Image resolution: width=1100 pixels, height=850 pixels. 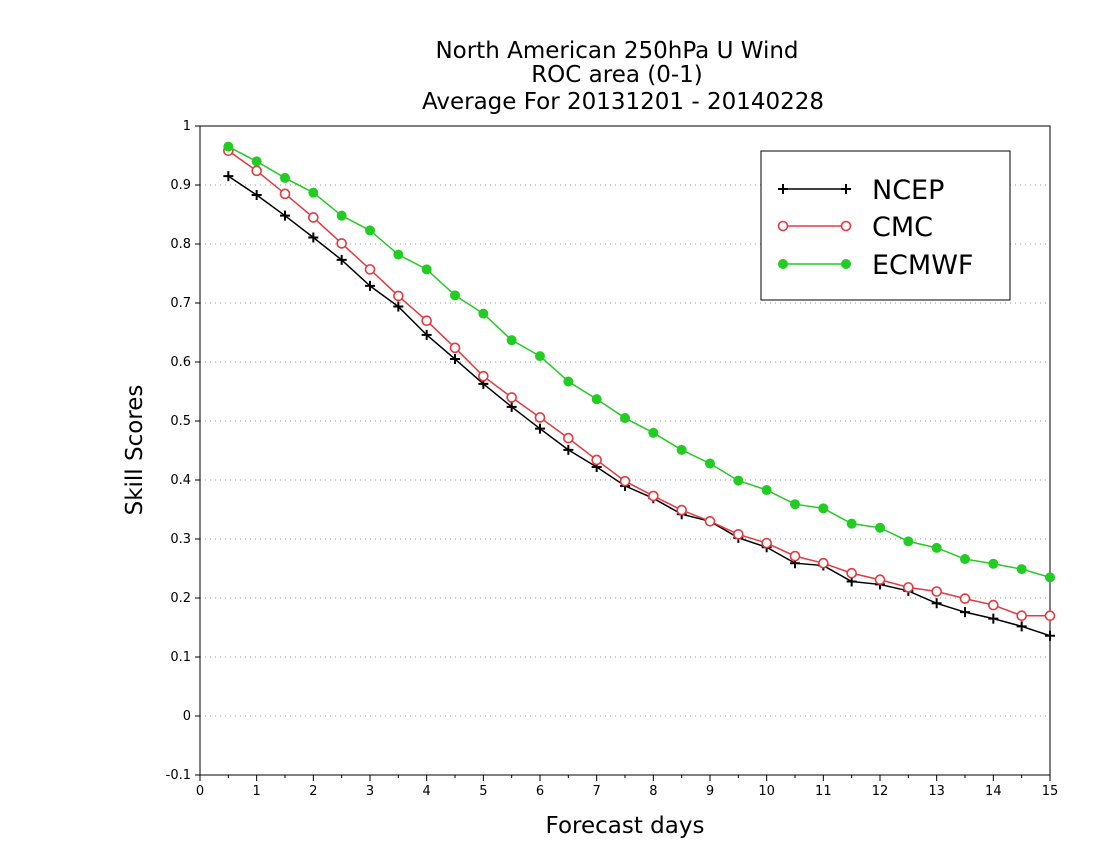 I want to click on x-tick-label: 1, so click(x=257, y=791).